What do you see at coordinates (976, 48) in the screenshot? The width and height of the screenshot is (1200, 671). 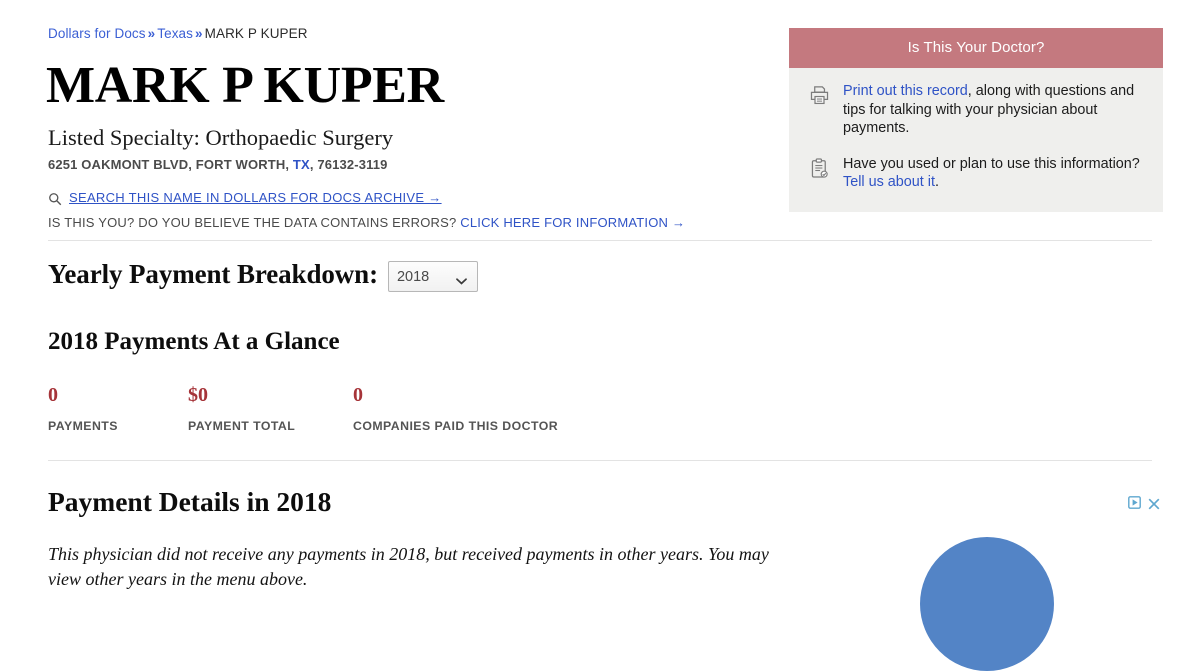 I see `promo-heading: Is This Your Doctor?` at bounding box center [976, 48].